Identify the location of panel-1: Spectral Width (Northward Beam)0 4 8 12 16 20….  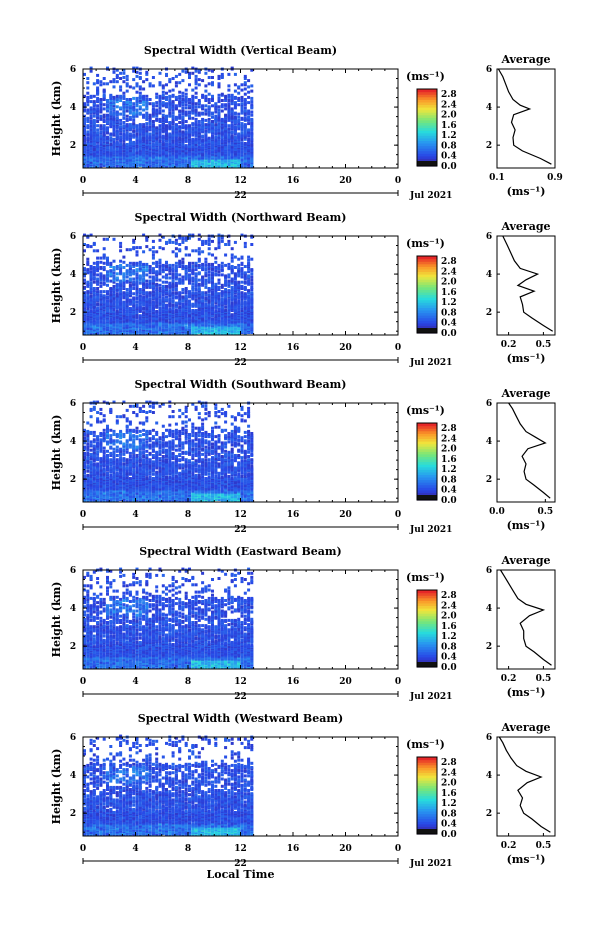
(303, 289).